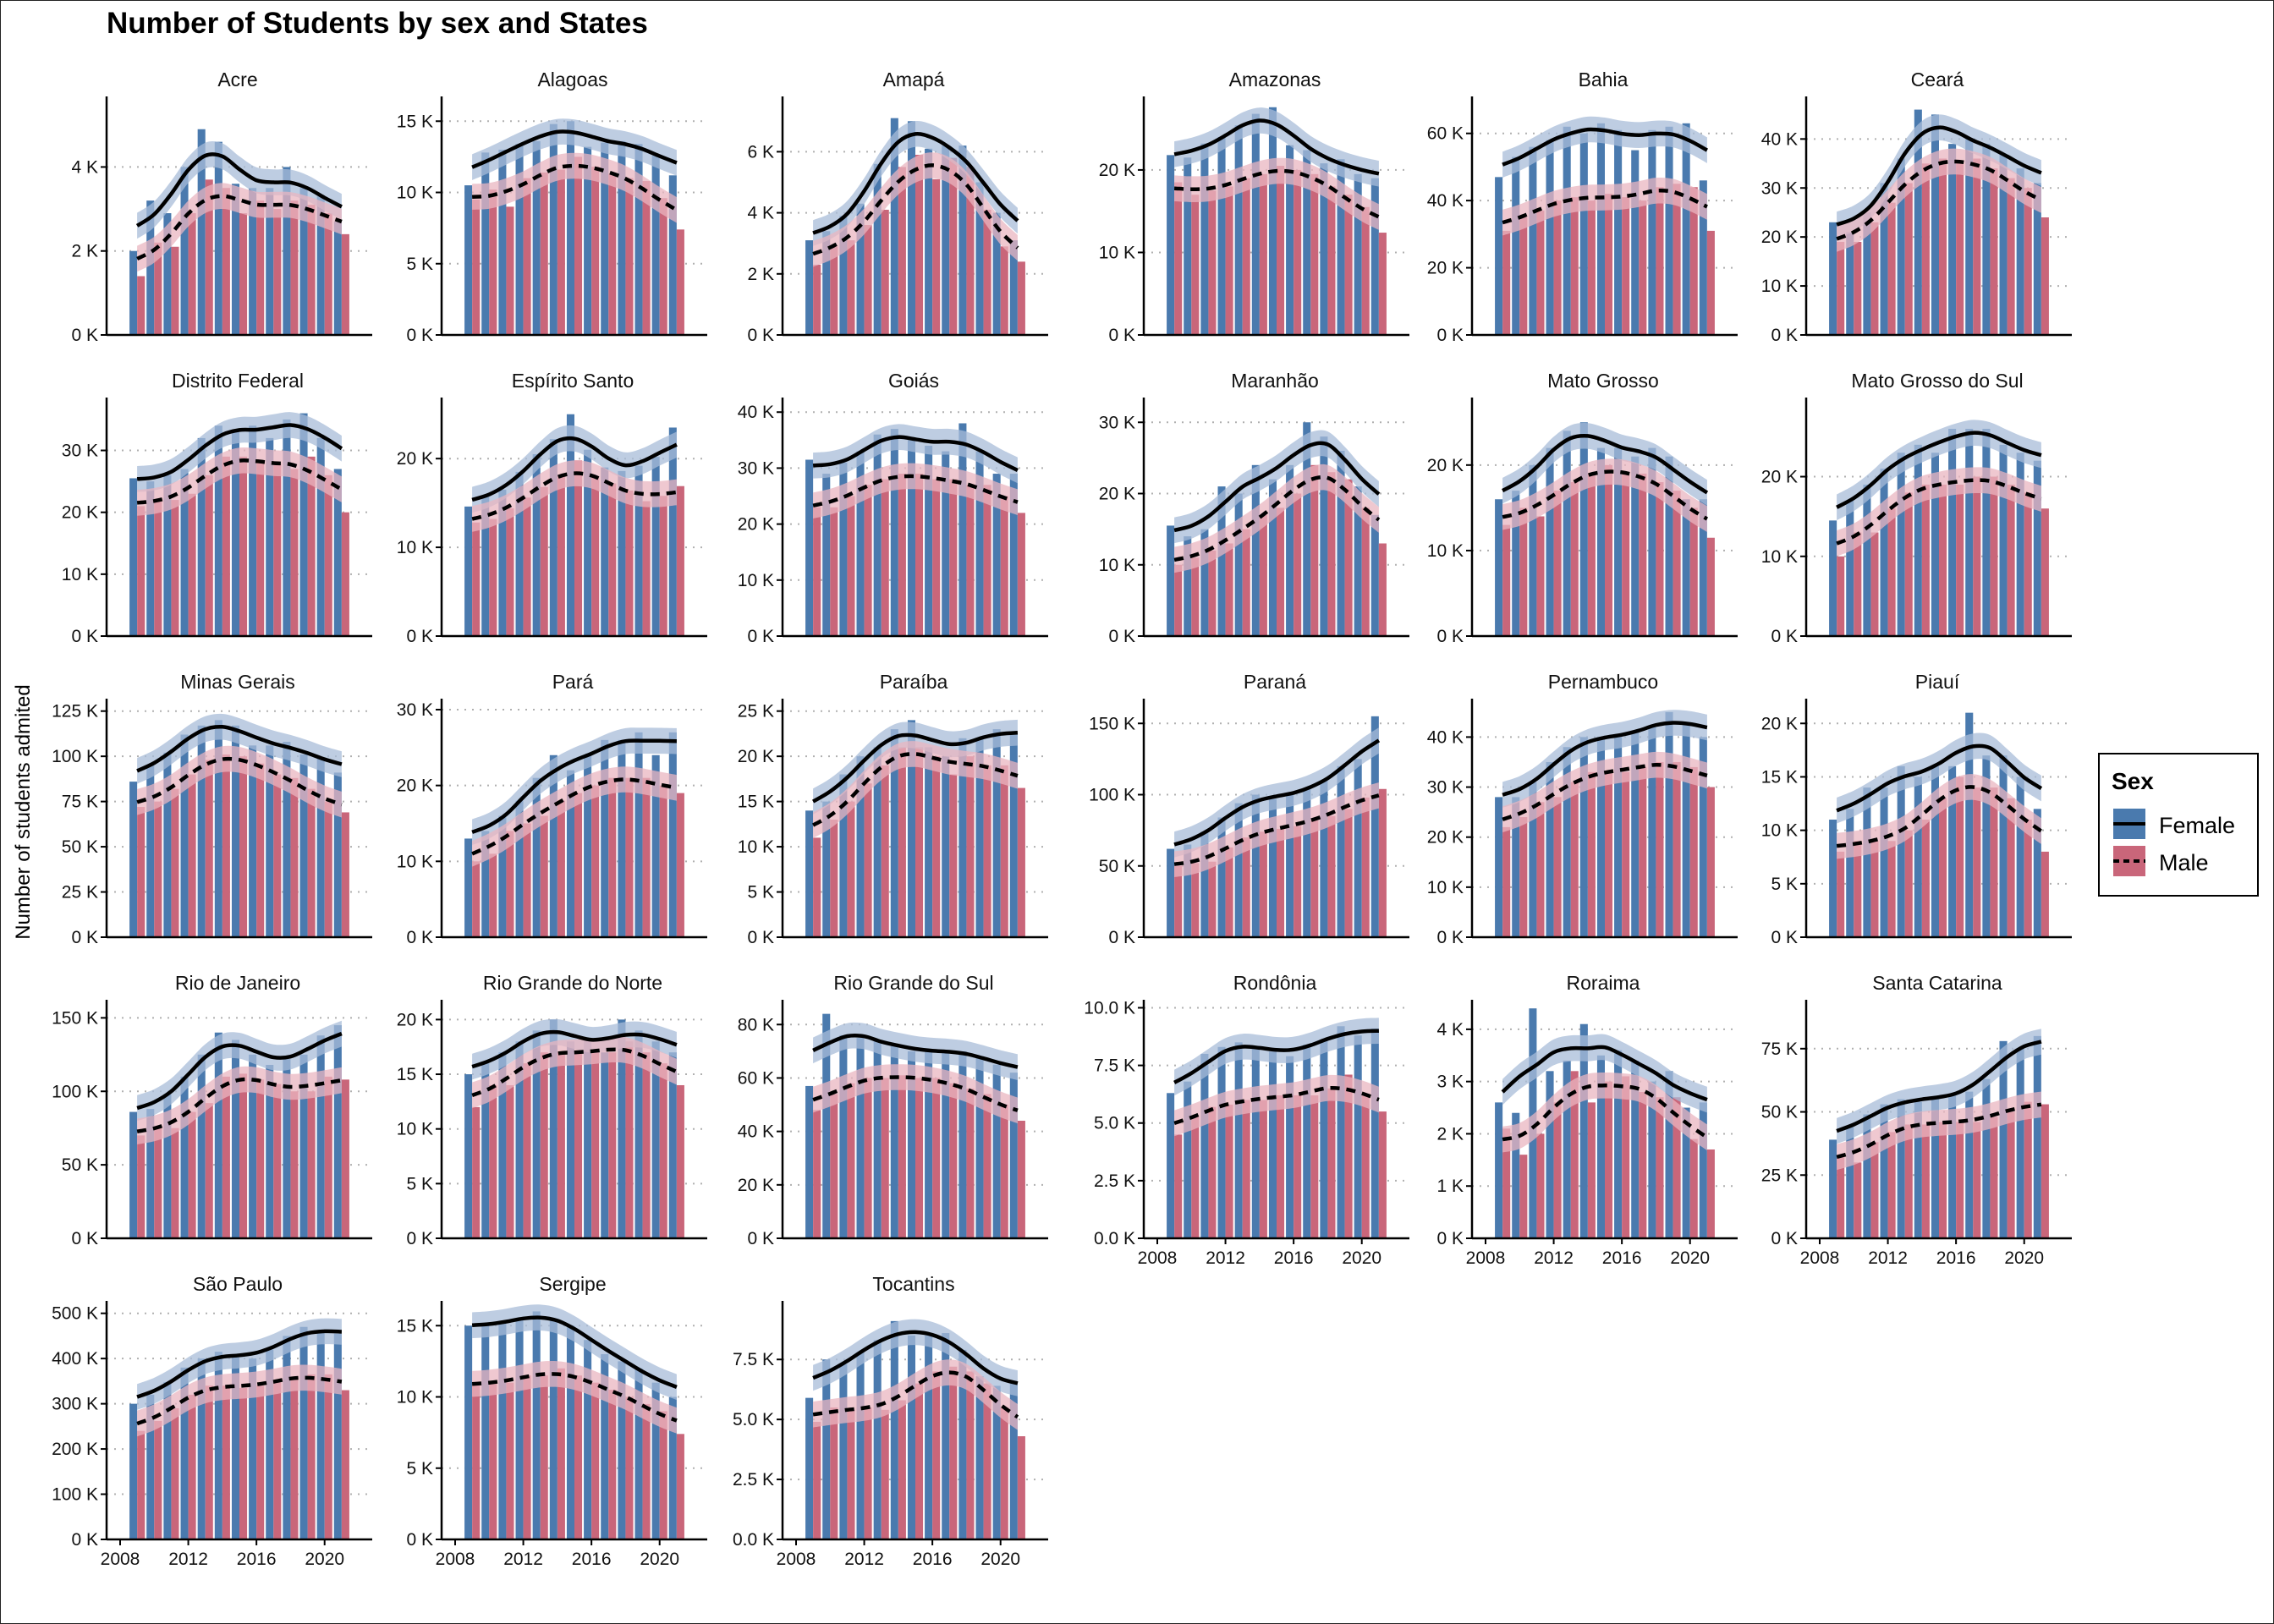 The width and height of the screenshot is (2274, 1624). What do you see at coordinates (217, 508) in the screenshot?
I see `facet-panel: Distrito Federal 0 K 10 K 20 K 30 K` at bounding box center [217, 508].